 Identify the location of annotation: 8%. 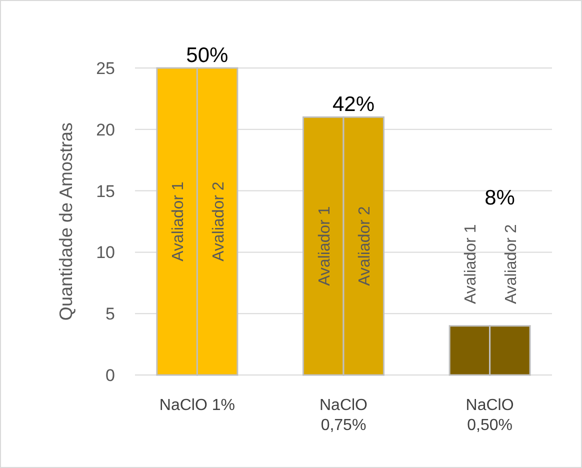
(499, 198).